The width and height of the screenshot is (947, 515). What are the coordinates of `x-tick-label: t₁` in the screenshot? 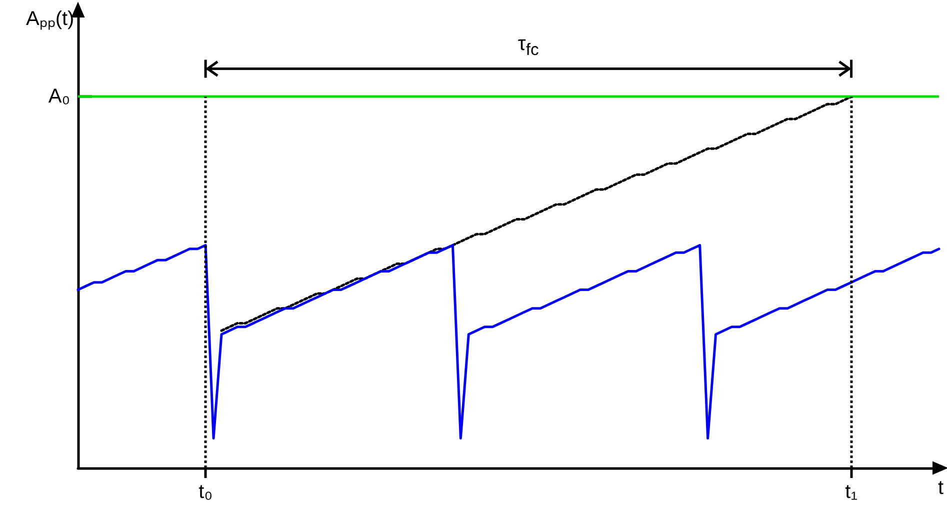 It's located at (851, 492).